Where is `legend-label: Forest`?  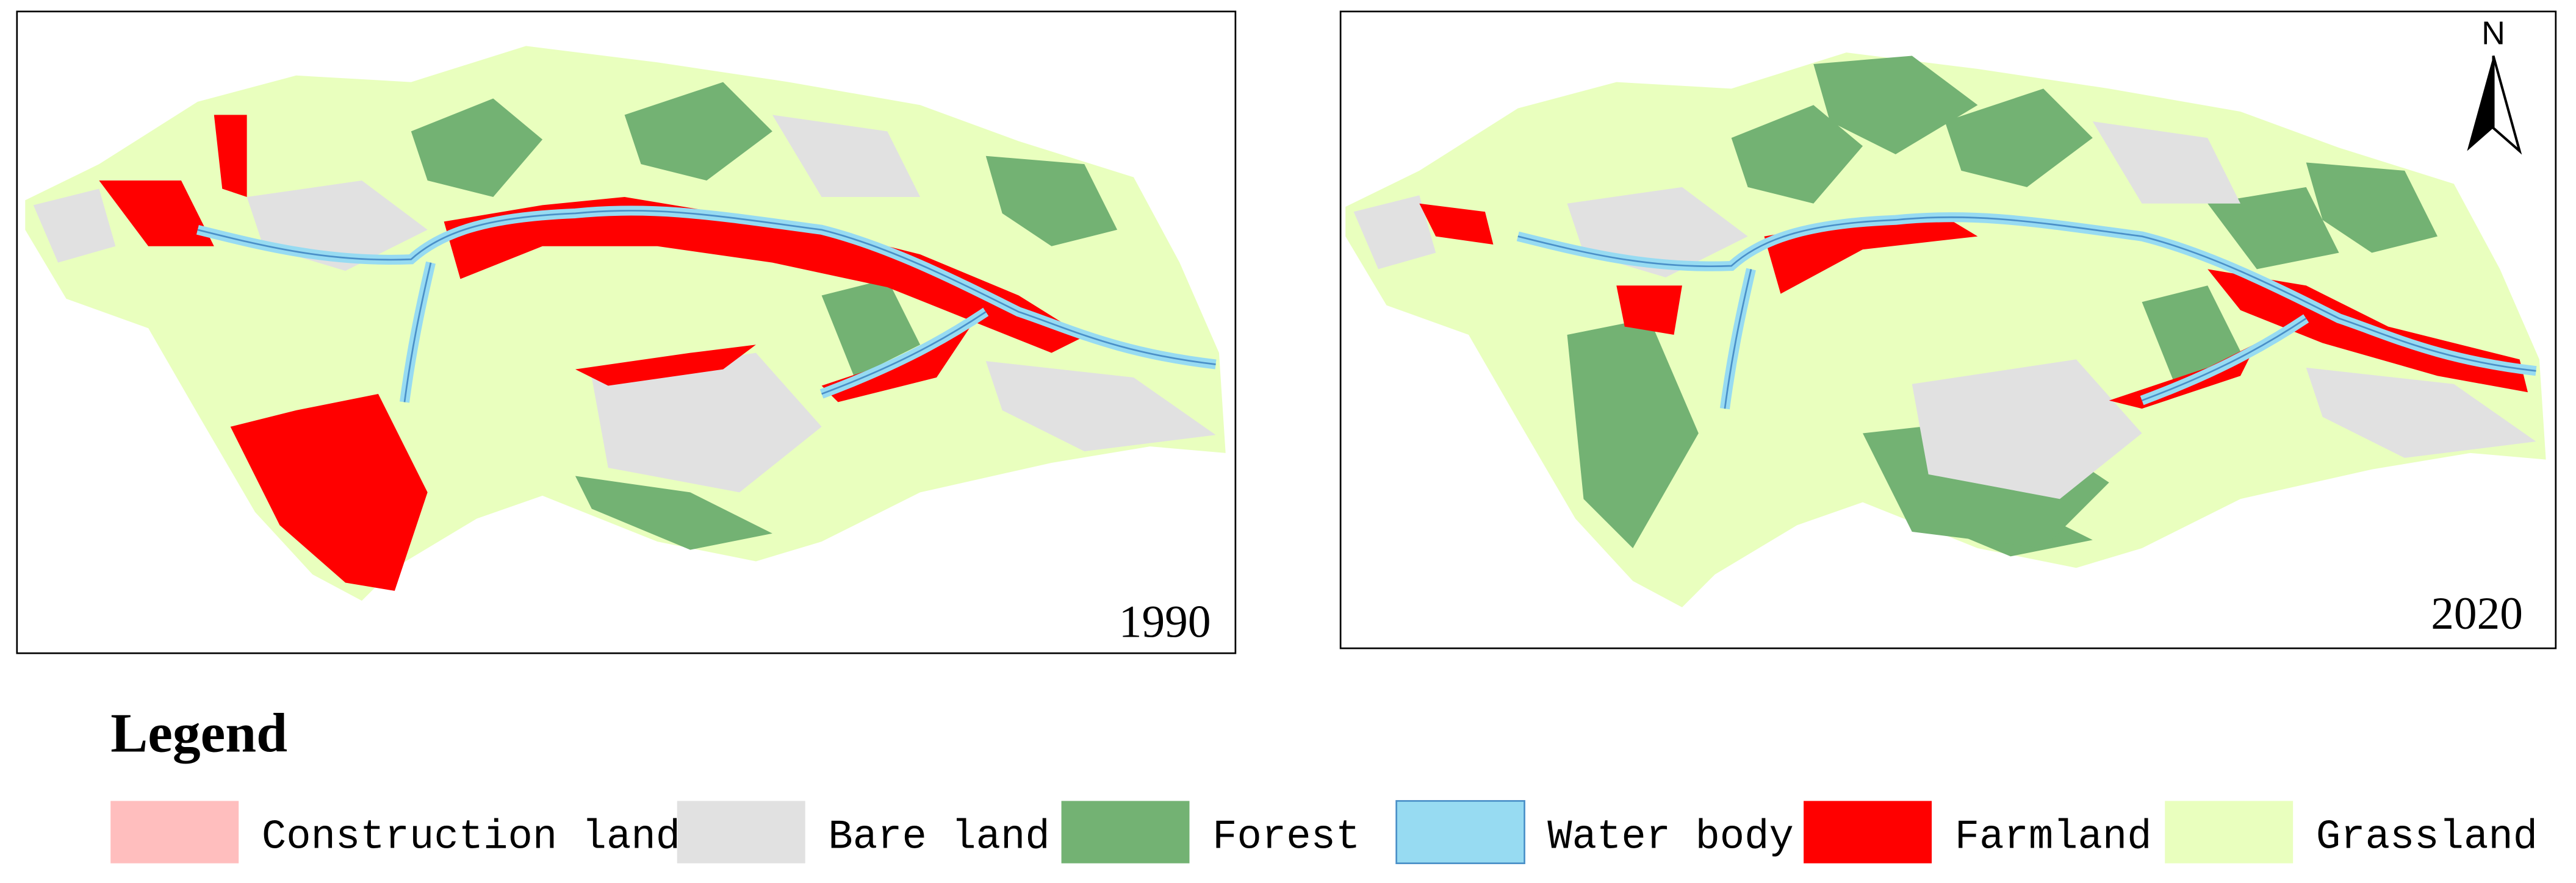
legend-label: Forest is located at coordinates (1286, 837).